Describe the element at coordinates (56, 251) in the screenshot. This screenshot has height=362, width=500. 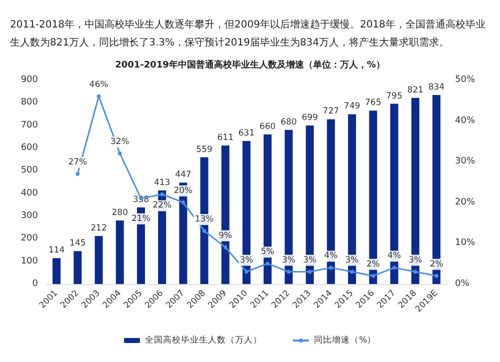
I see `data-label: 114` at that location.